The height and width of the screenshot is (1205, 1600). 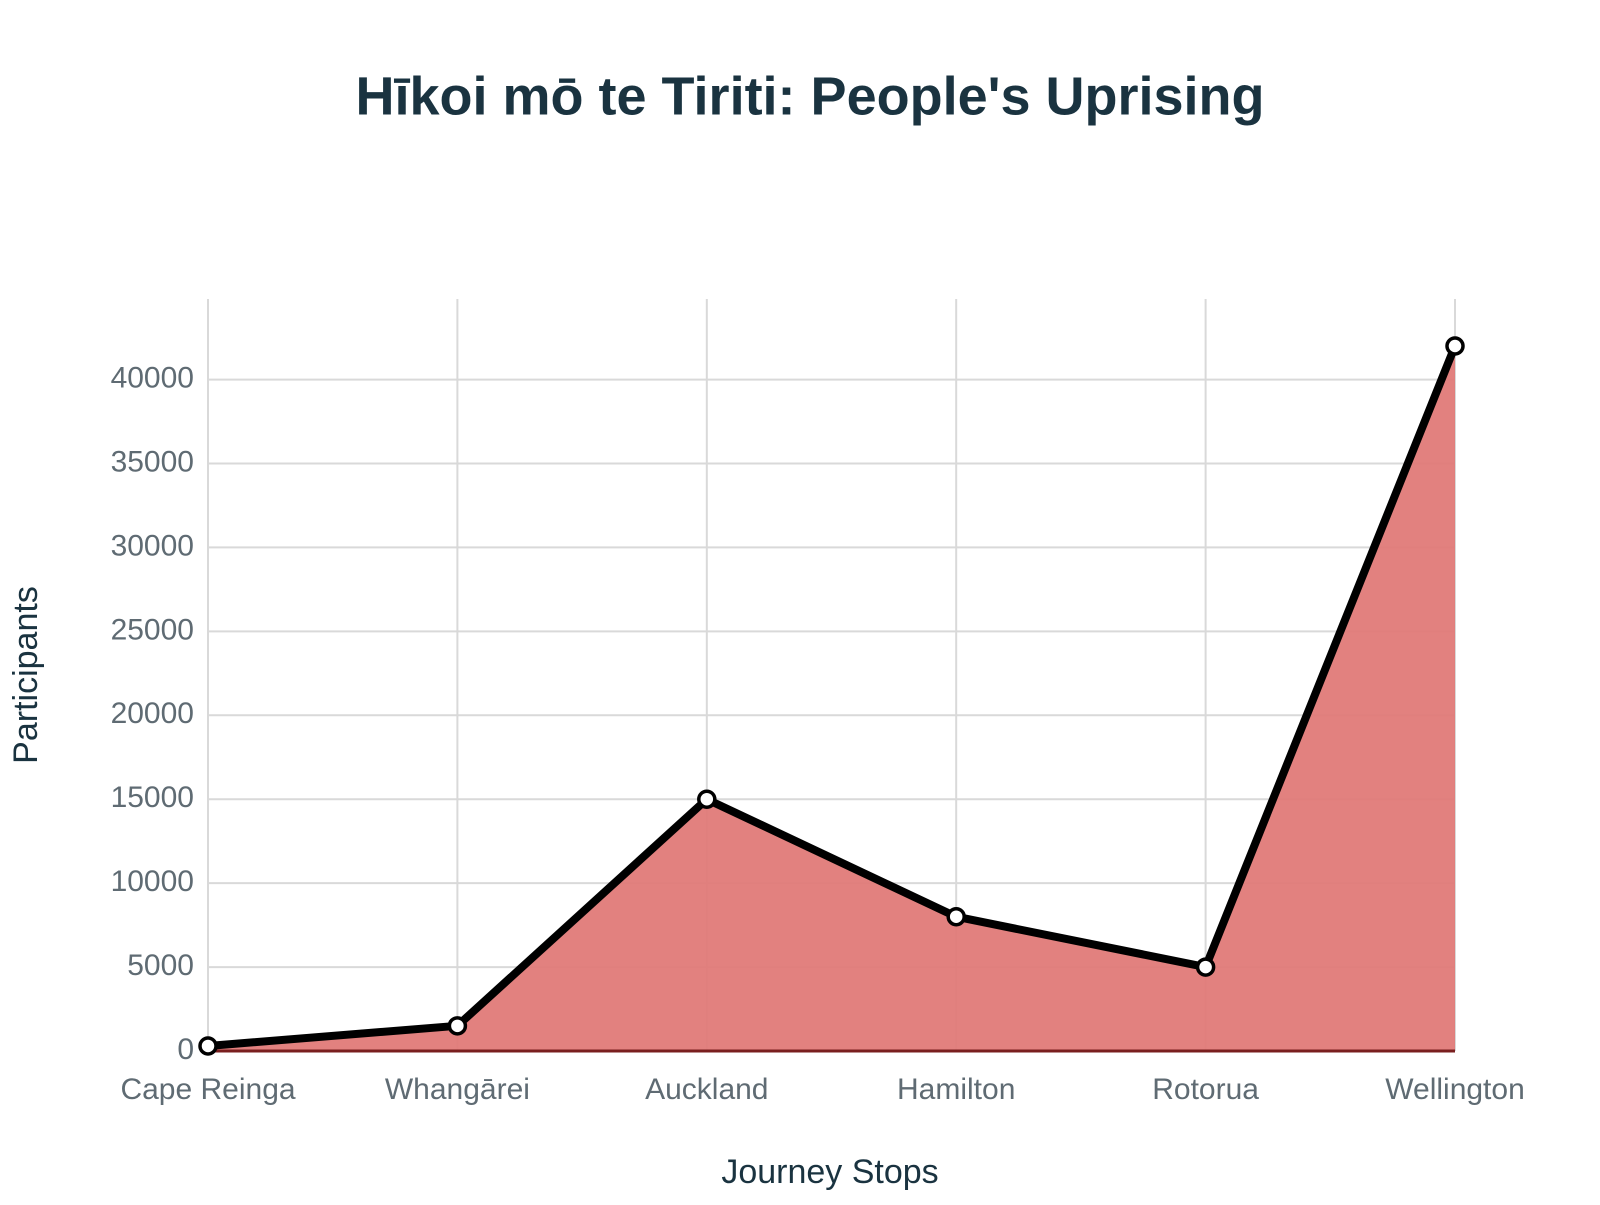 What do you see at coordinates (457, 1089) in the screenshot?
I see `x-tick-label: Whangārei` at bounding box center [457, 1089].